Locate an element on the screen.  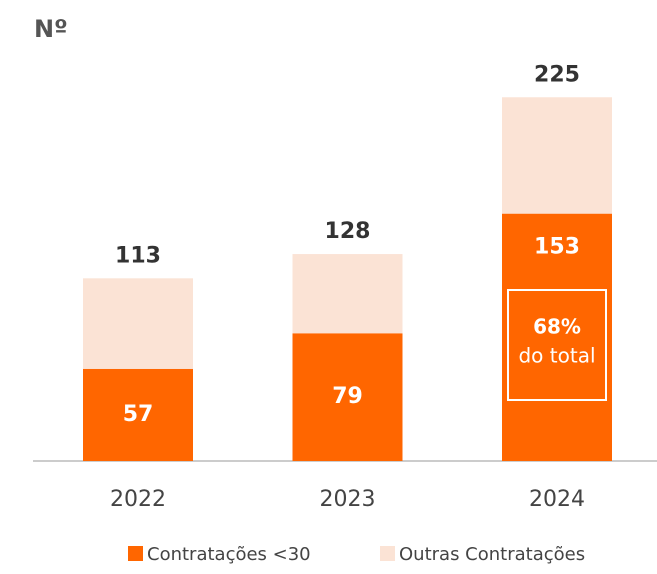
total-label: 225 is located at coordinates (557, 74).